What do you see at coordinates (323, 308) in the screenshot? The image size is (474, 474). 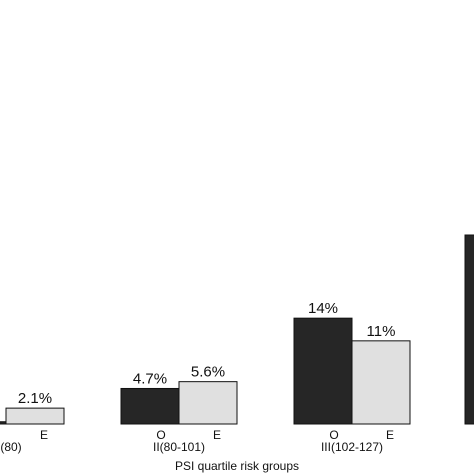 I see `bar-value-label: 14%` at bounding box center [323, 308].